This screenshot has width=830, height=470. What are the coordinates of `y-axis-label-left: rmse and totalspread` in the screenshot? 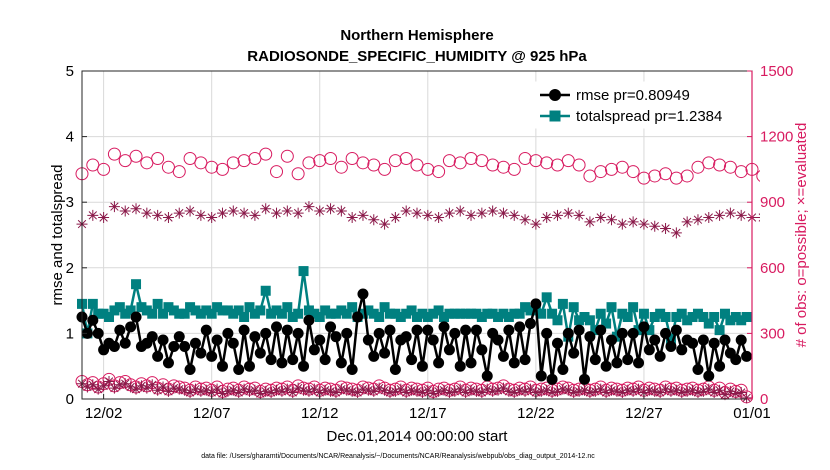 It's located at (57, 235).